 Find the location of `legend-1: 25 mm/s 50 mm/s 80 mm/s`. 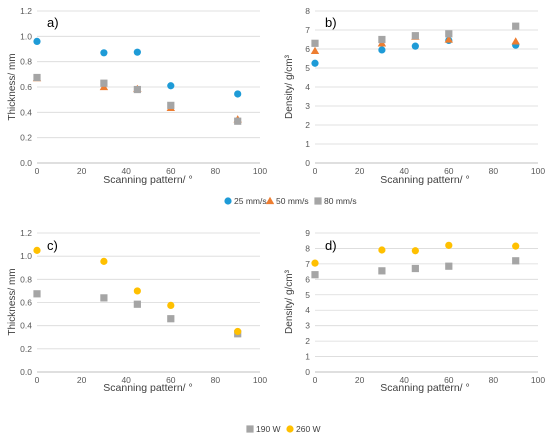

legend-1: 25 mm/s 50 mm/s 80 mm/s is located at coordinates (290, 201).